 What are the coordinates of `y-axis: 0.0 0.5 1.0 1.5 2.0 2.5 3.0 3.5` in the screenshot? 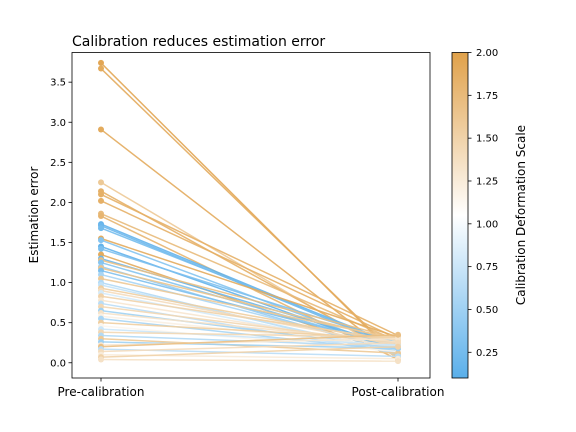 It's located at (61, 223).